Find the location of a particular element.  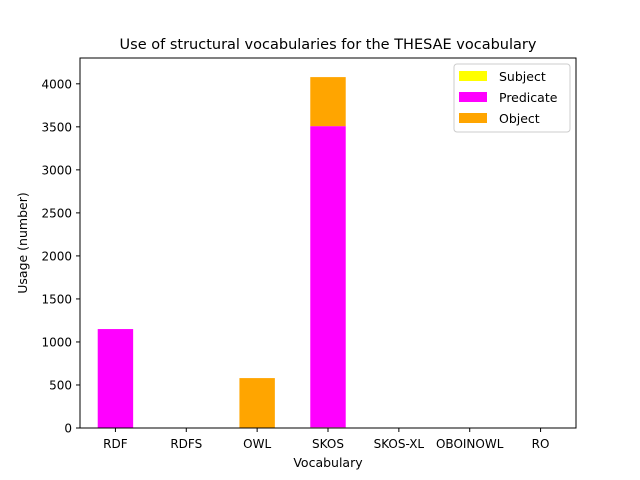

y-axis: 0 500 1000 1500 2000 2500 3000 3500 4000 is located at coordinates (60, 256).